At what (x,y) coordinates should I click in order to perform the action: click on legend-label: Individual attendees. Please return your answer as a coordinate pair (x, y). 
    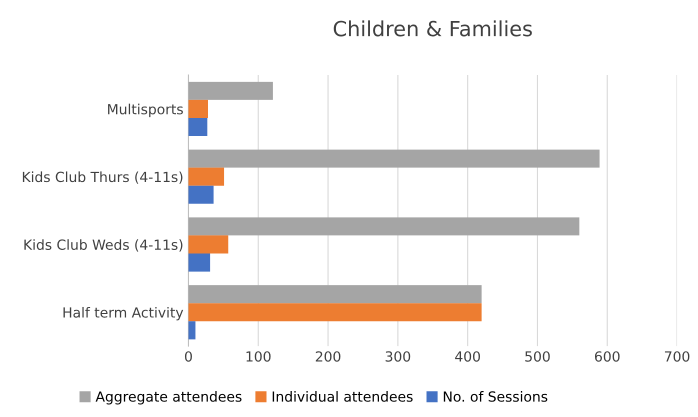
    Looking at the image, I should click on (342, 396).